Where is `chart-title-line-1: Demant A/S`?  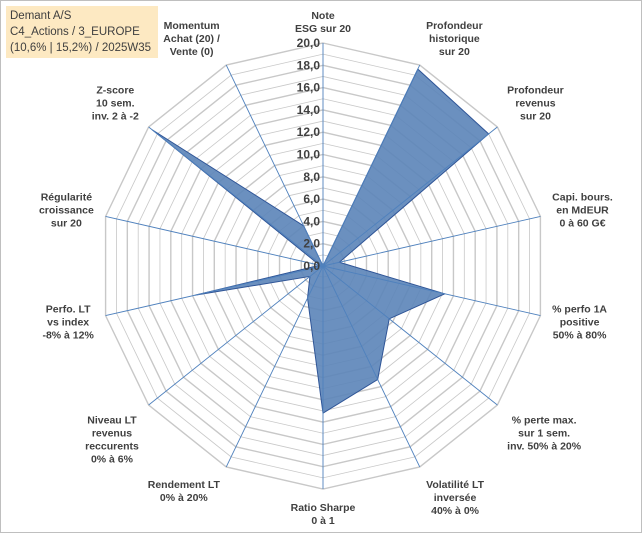 chart-title-line-1: Demant A/S is located at coordinates (41, 16).